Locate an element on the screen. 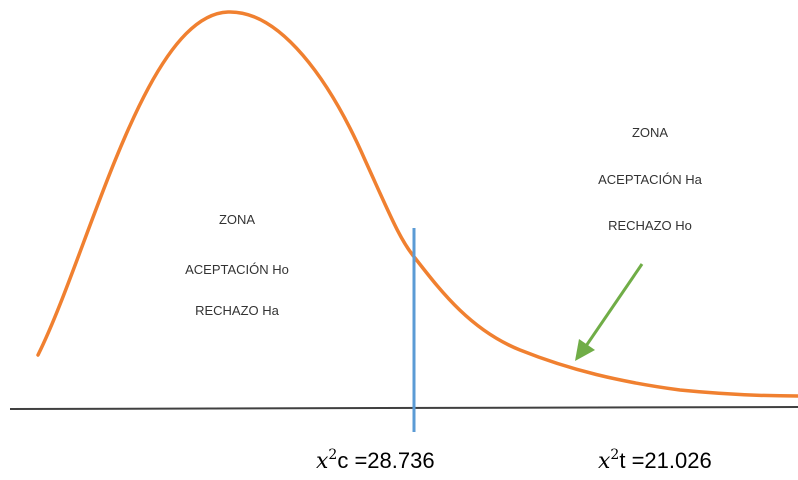  zone-left-line1: ZONA is located at coordinates (237, 219).